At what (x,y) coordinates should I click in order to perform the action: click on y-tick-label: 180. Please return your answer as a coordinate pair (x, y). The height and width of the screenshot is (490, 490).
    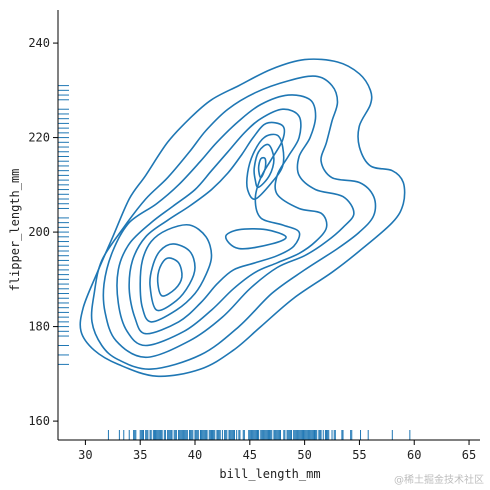
    Looking at the image, I should click on (39, 327).